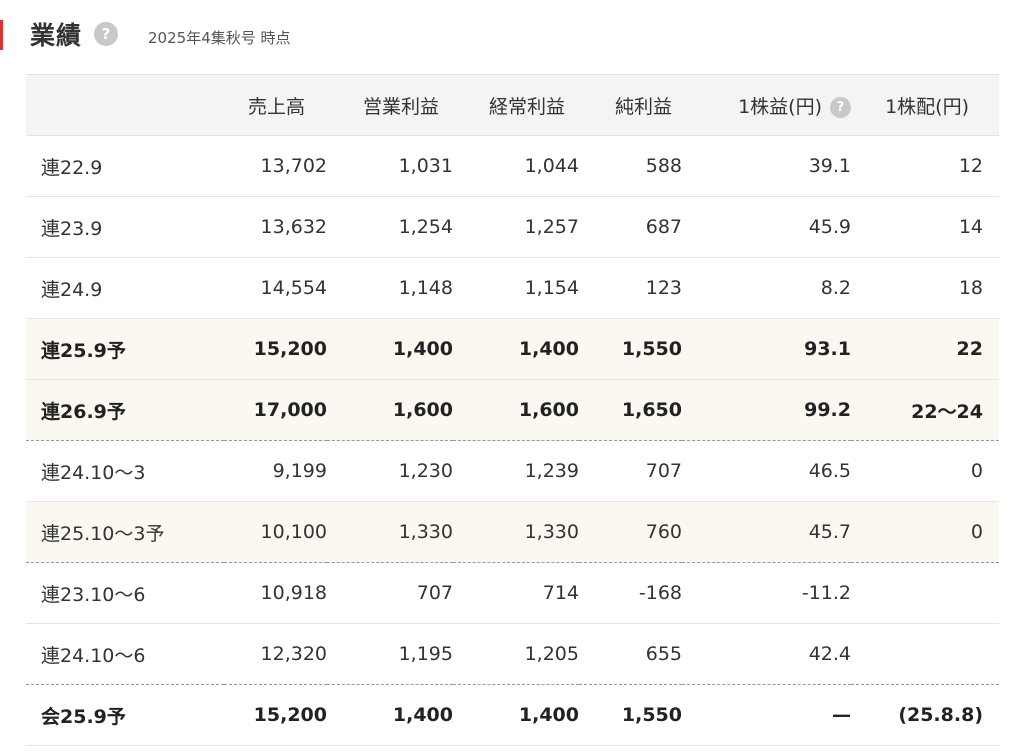  I want to click on ordinary-profit-cell: 1,205, so click(516, 654).